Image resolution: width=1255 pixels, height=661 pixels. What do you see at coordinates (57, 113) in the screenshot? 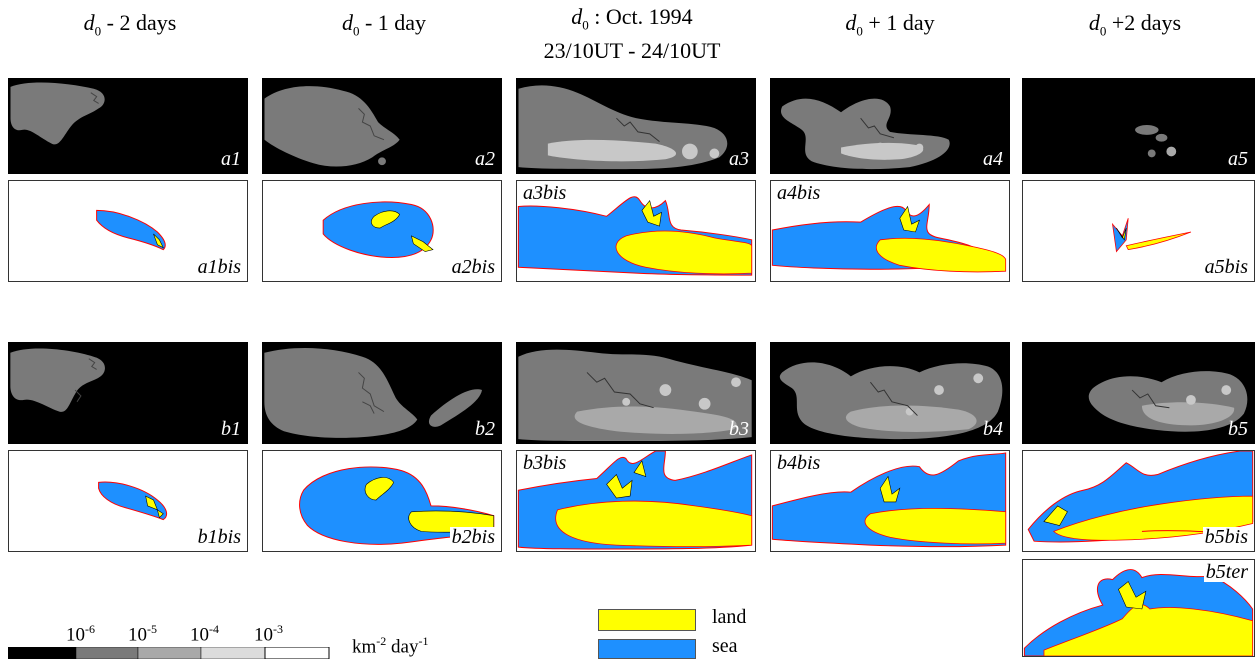
I see `density-map-a1` at bounding box center [57, 113].